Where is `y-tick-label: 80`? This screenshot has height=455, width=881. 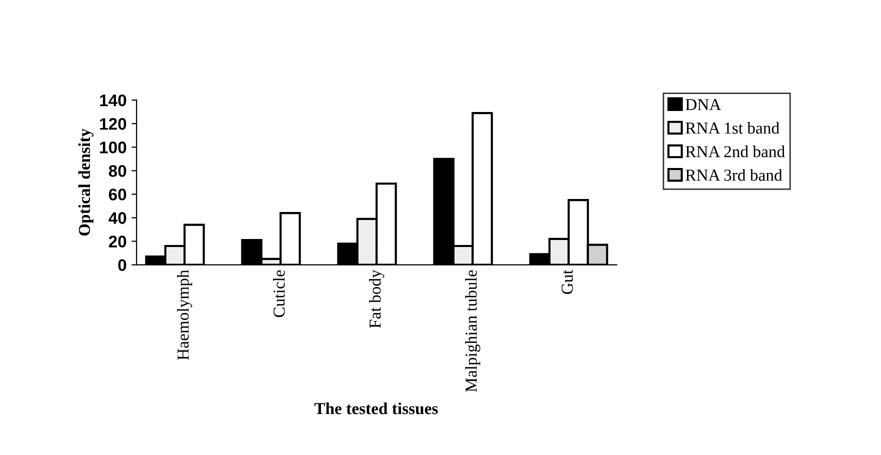 y-tick-label: 80 is located at coordinates (117, 171).